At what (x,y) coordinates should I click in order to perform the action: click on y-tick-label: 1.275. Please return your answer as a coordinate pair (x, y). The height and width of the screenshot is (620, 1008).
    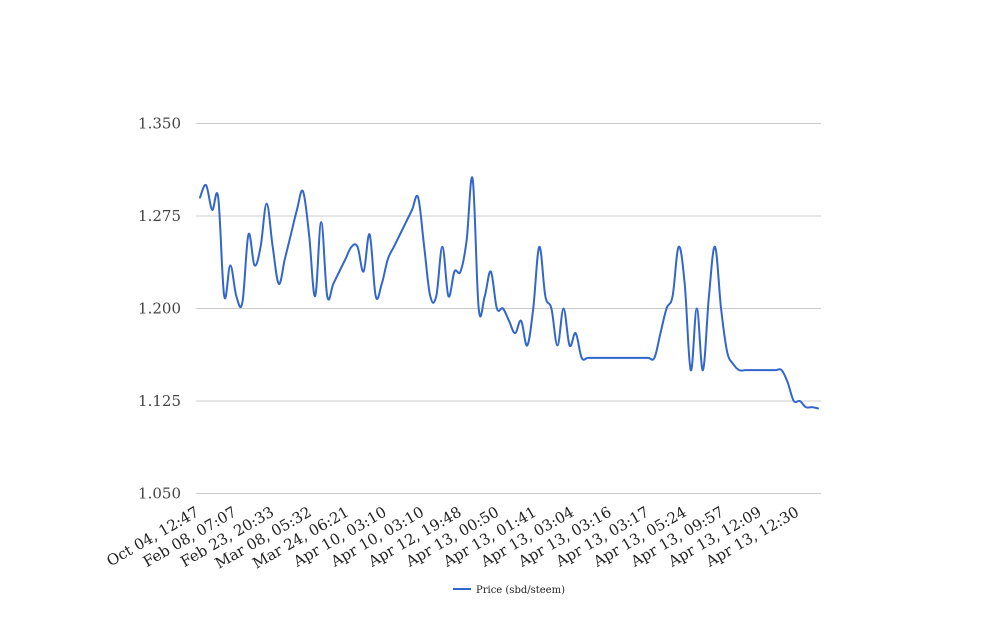
    Looking at the image, I should click on (159, 216).